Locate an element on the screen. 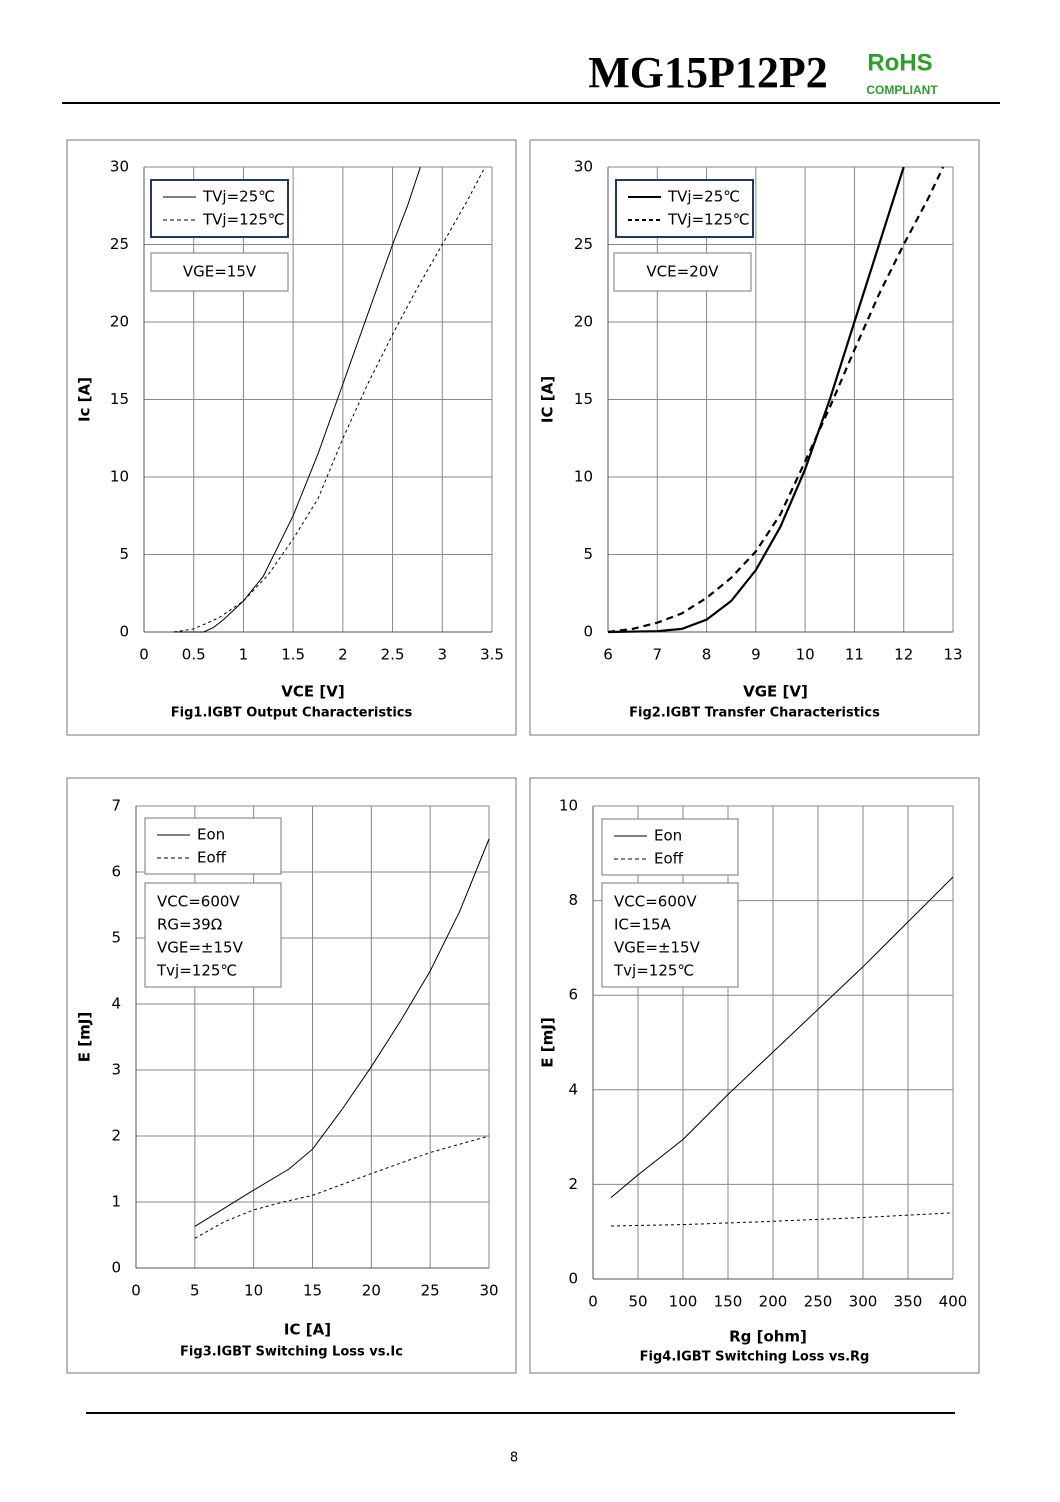 Image resolution: width=1060 pixels, height=1502 pixels. x-tick-label: 12 is located at coordinates (903, 655).